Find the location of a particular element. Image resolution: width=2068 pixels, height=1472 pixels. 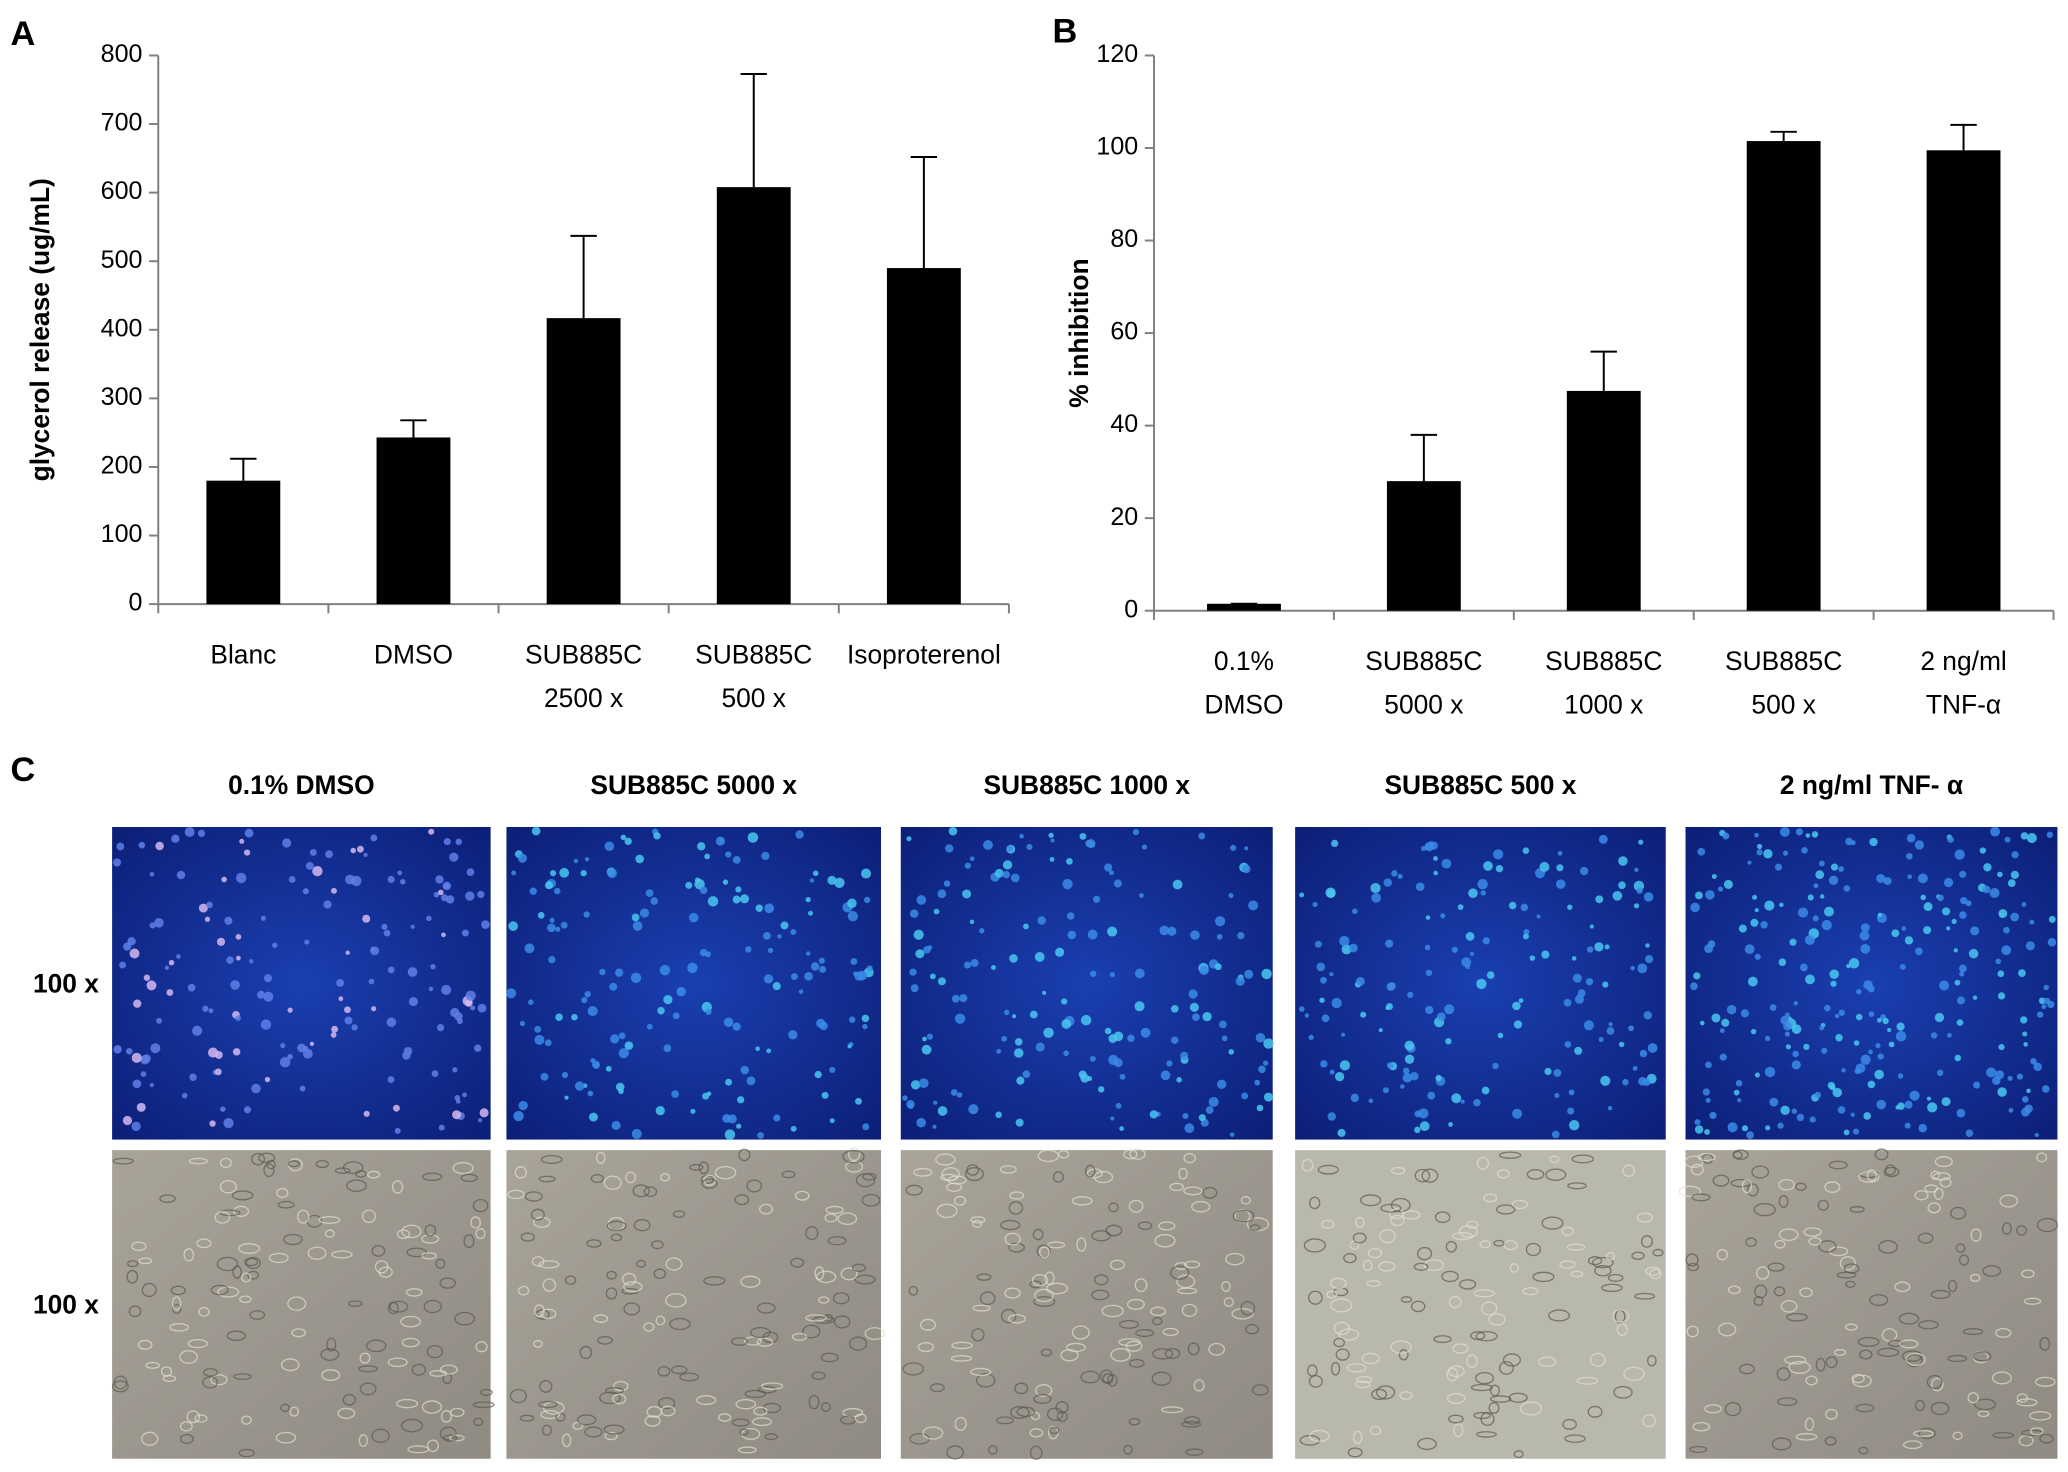

bar is located at coordinates (1963, 380).